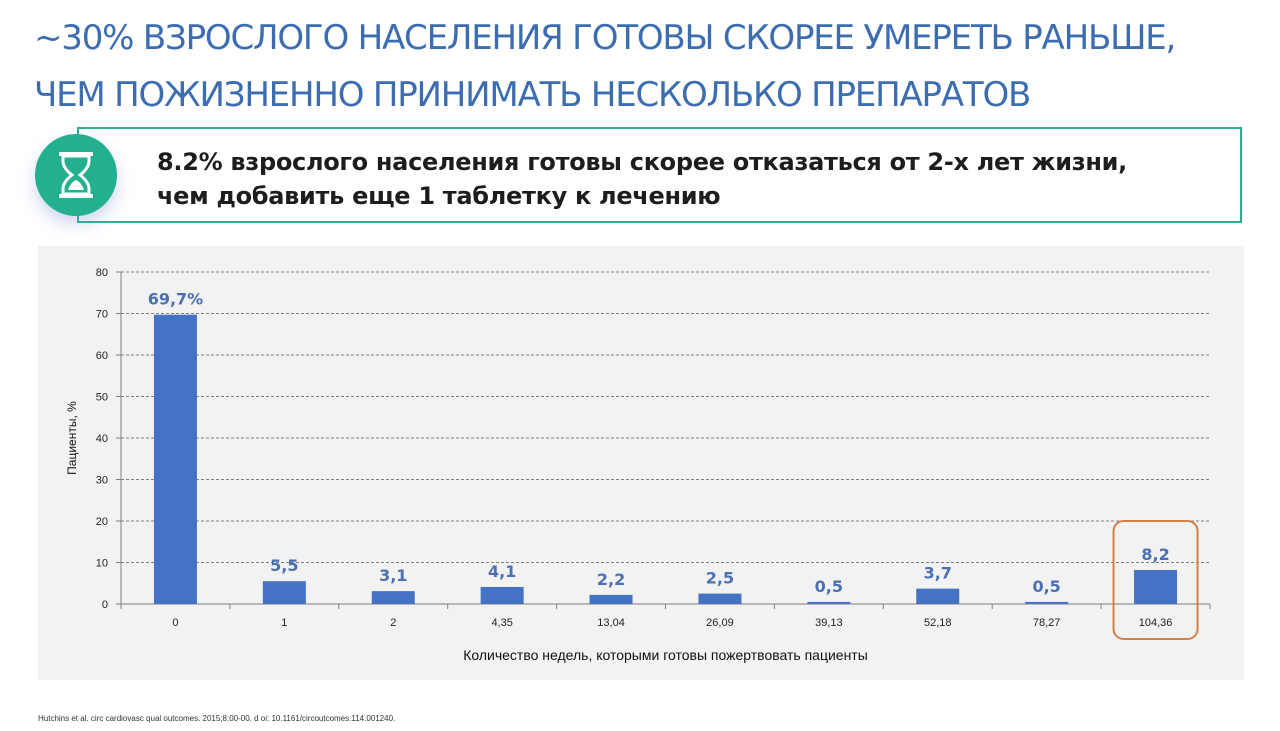  I want to click on data-label: 3,7, so click(938, 573).